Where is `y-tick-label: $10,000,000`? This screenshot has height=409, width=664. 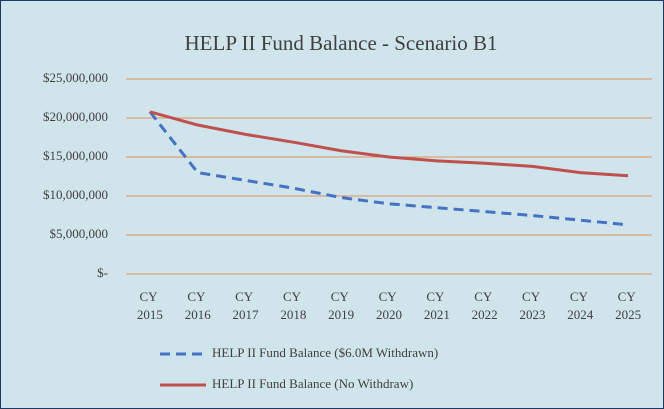 y-tick-label: $10,000,000 is located at coordinates (75, 194).